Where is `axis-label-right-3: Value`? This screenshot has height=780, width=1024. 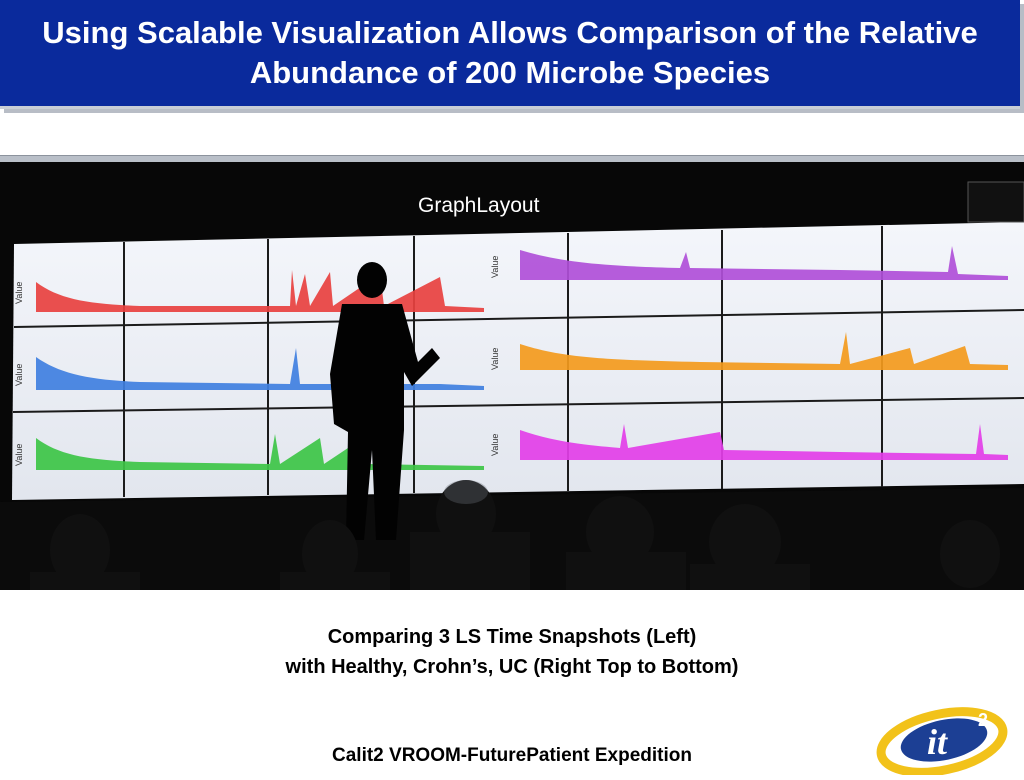
axis-label-right-3: Value is located at coordinates (495, 445).